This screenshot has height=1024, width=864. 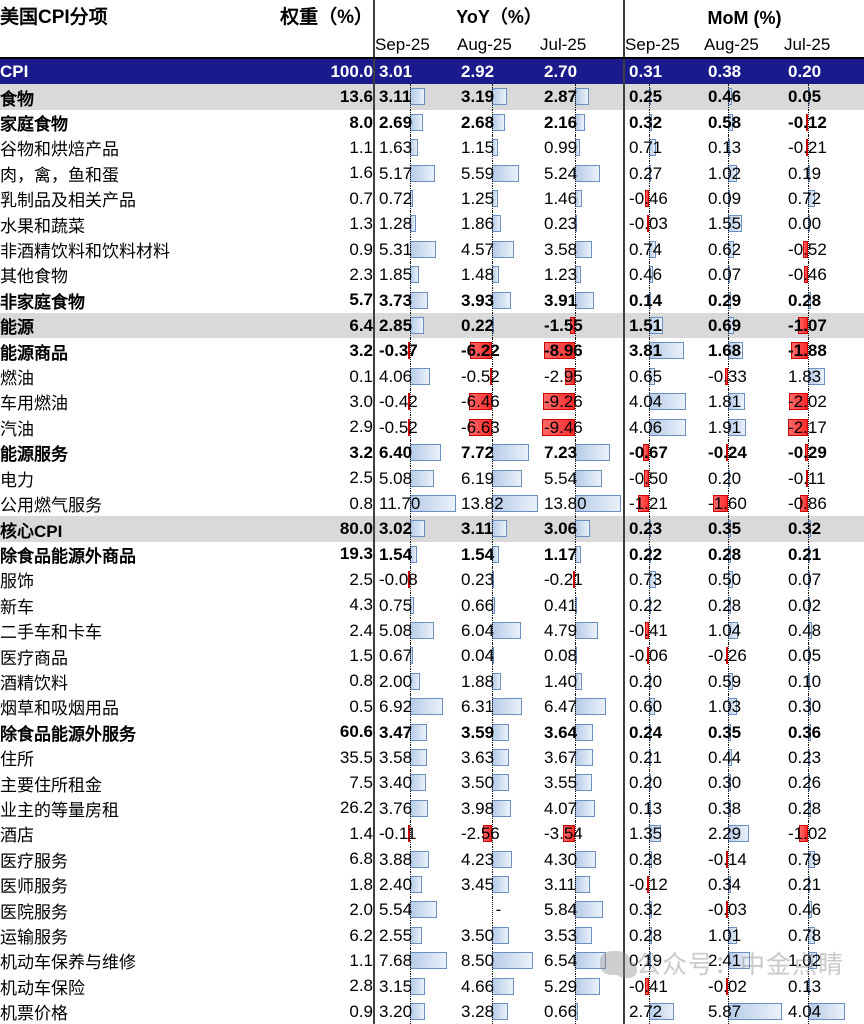 I want to click on table-row: 医师服务 1.8 2.40 3.45 3.11 -0.12 0.34 0.21, so click(x=432, y=885).